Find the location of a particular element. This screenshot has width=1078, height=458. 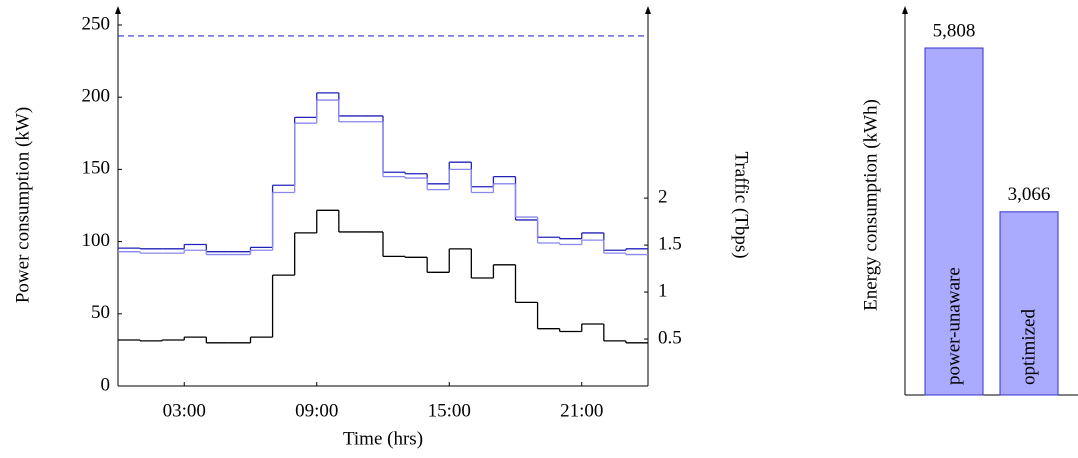

x-axis-label: Time (hrs) is located at coordinates (383, 438).